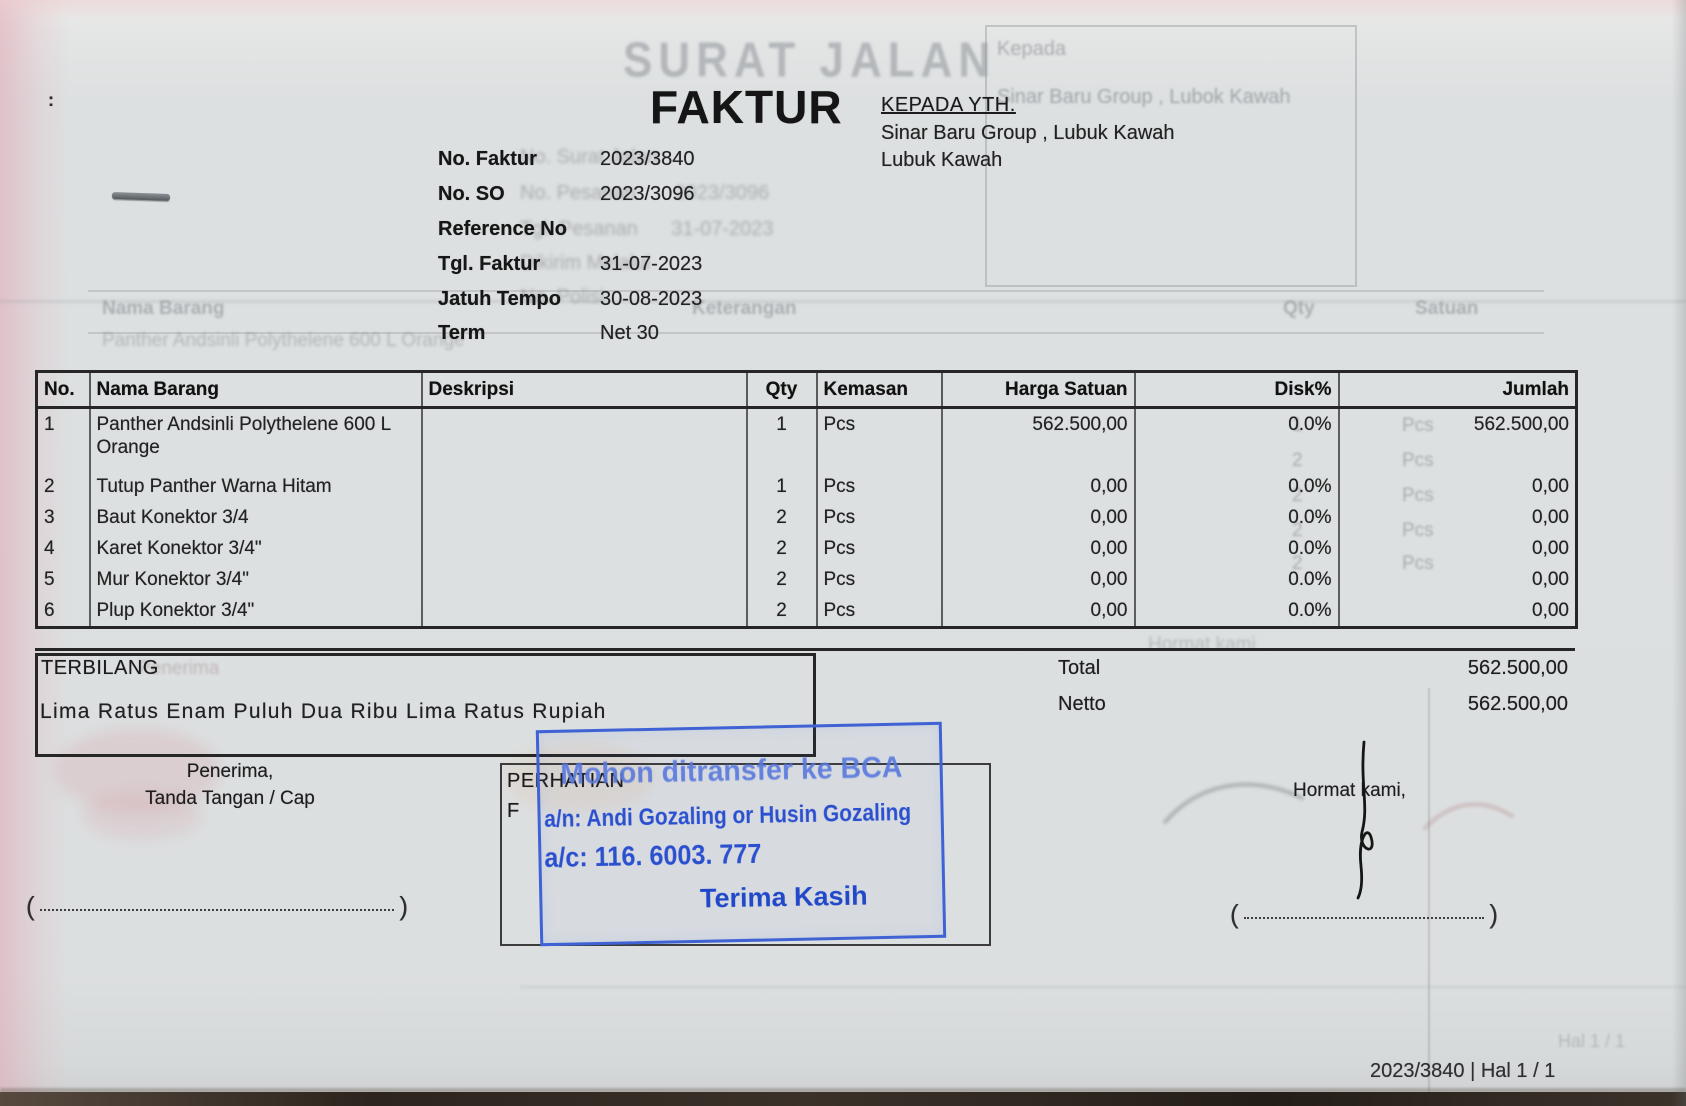  I want to click on terbilang-label: TERBILANG, so click(100, 668).